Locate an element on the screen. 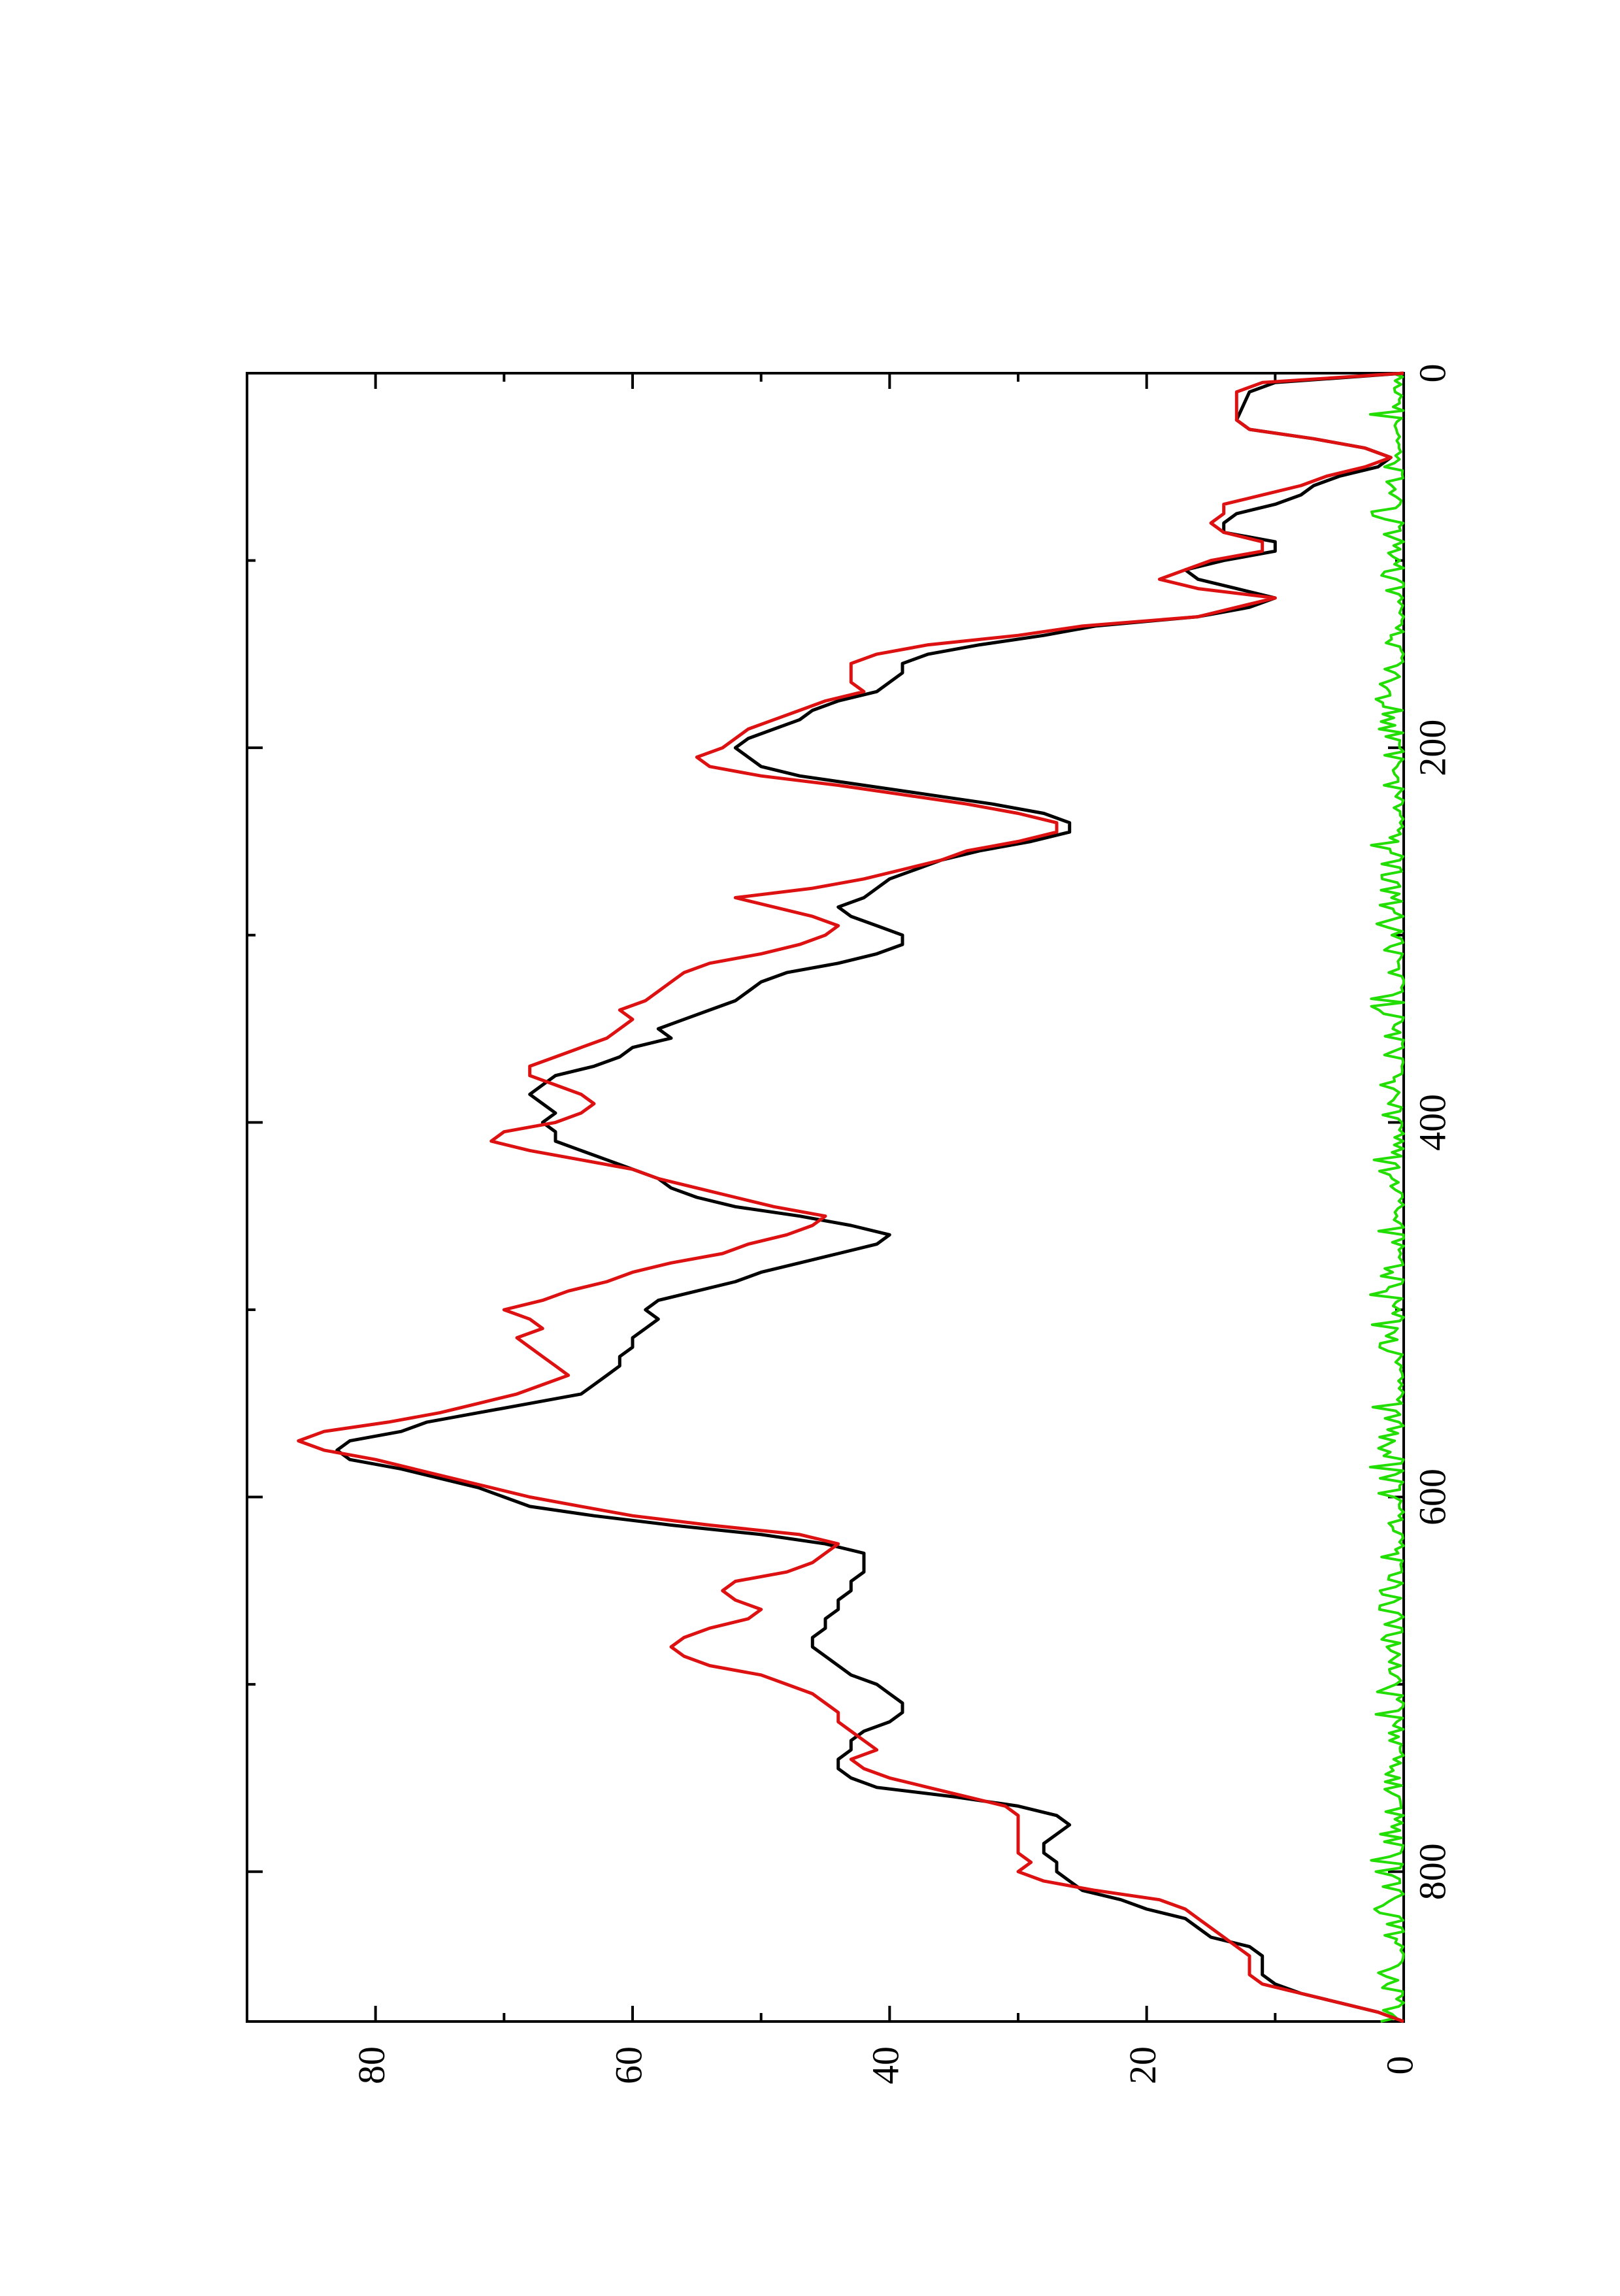 The image size is (1620, 2296). y-tick-label: 80 is located at coordinates (371, 2065).